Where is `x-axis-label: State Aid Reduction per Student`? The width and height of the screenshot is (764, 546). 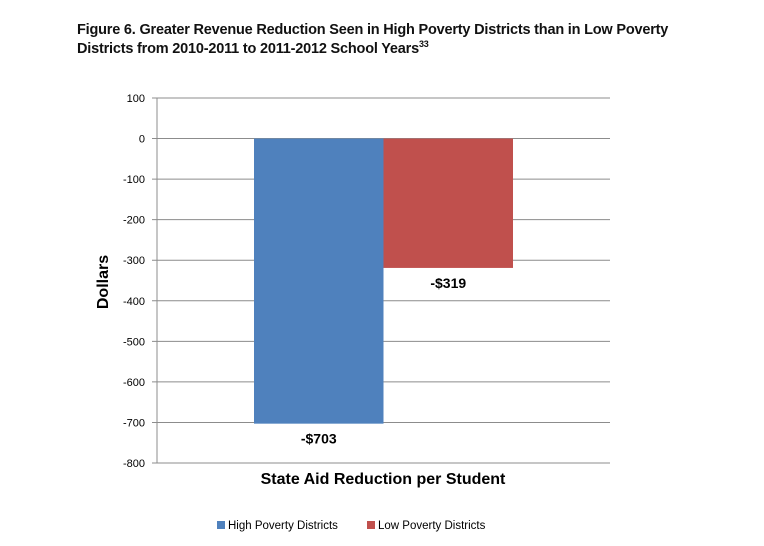
x-axis-label: State Aid Reduction per Student is located at coordinates (383, 479).